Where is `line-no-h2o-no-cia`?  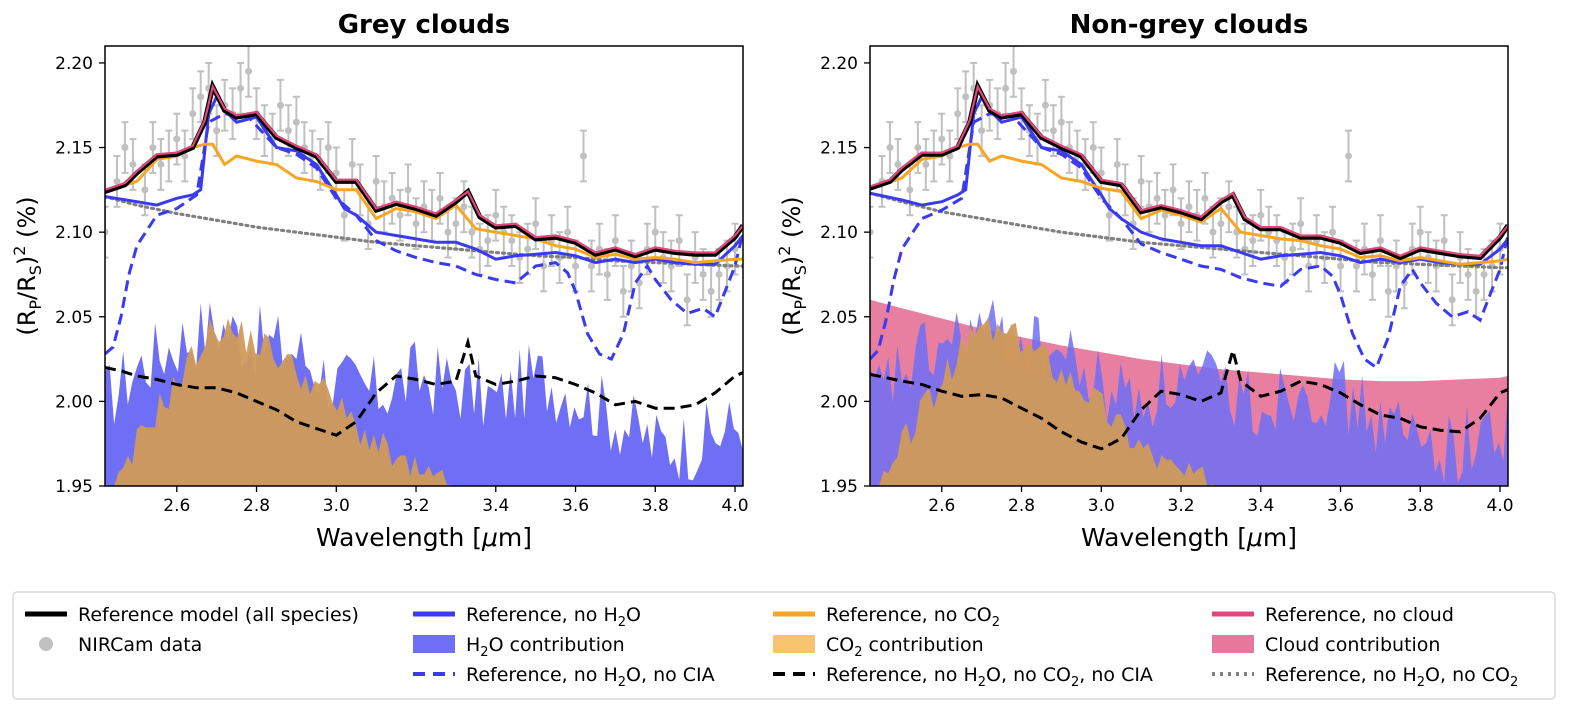
line-no-h2o-no-cia is located at coordinates (424, 237).